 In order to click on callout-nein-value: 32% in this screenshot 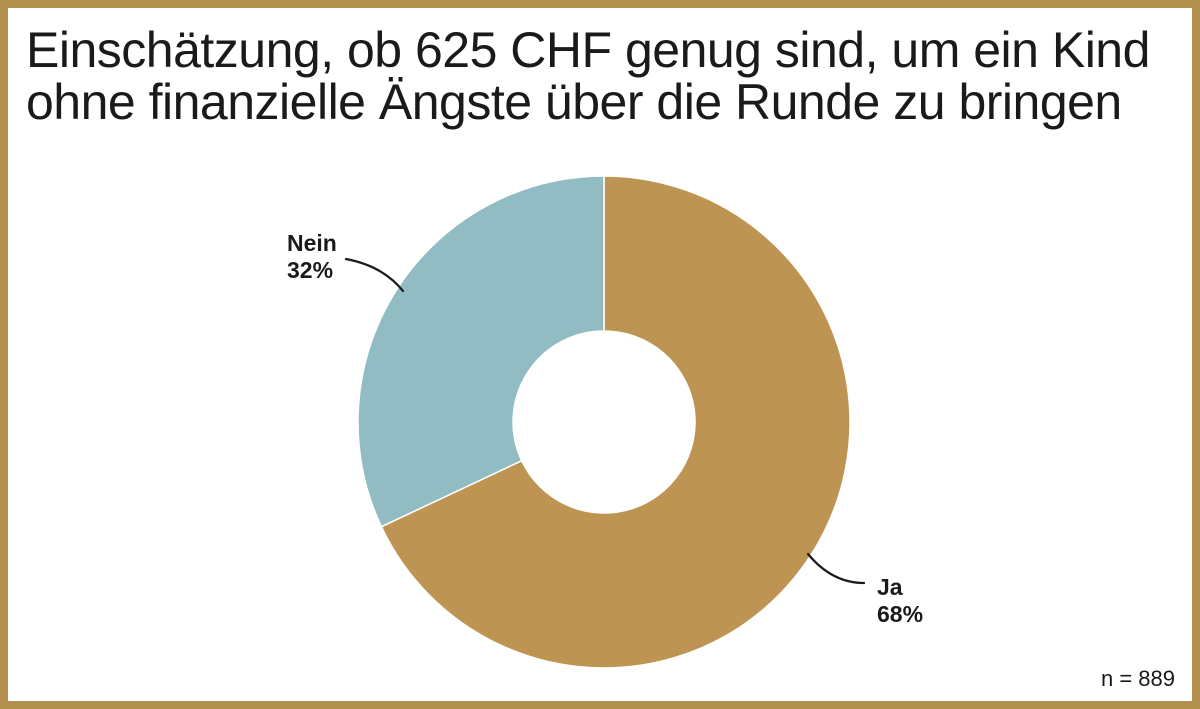, I will do `click(310, 270)`.